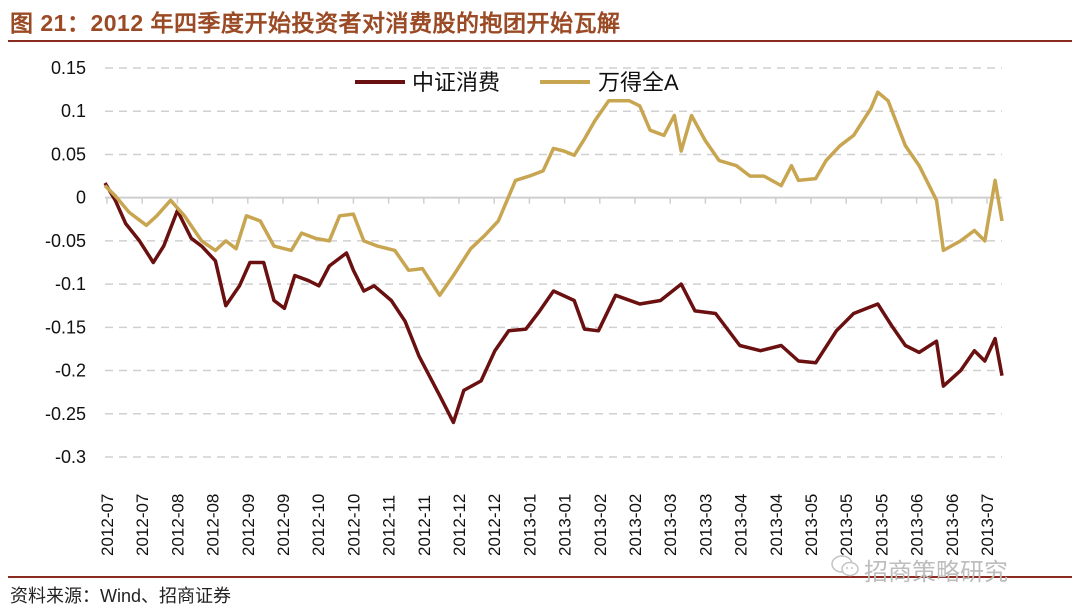 The image size is (1080, 615). I want to click on y-tick-label: 0.1, so click(73, 111).